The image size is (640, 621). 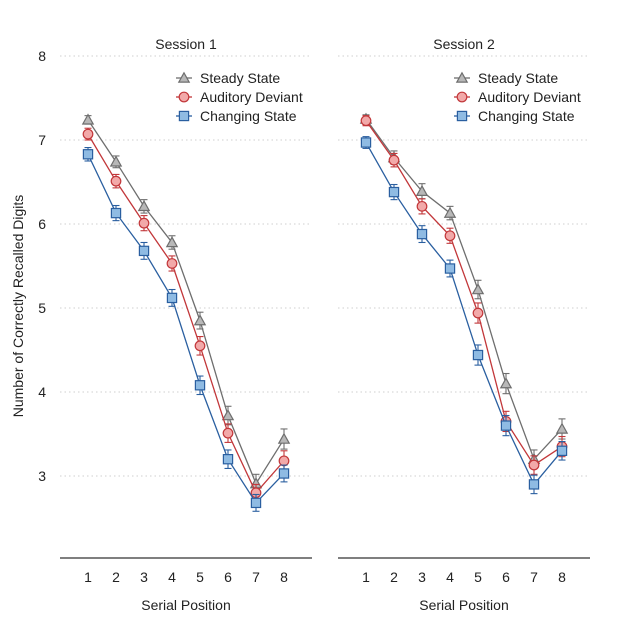 I want to click on y-axis-title-group: Number of Correctly Recalled Digits, so click(x=18, y=306).